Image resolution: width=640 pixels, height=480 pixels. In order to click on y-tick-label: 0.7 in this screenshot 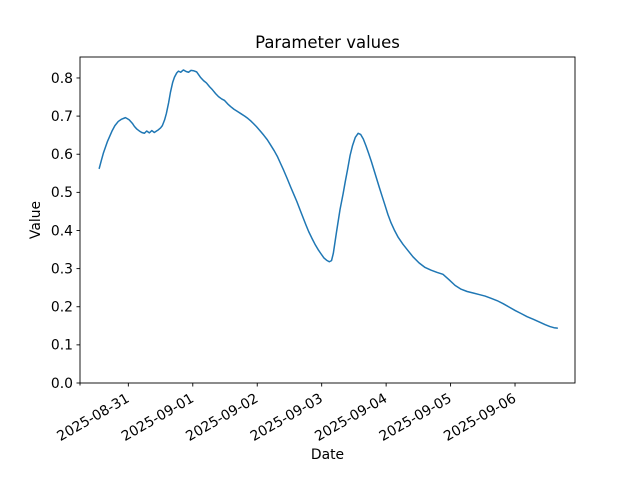, I will do `click(62, 117)`.